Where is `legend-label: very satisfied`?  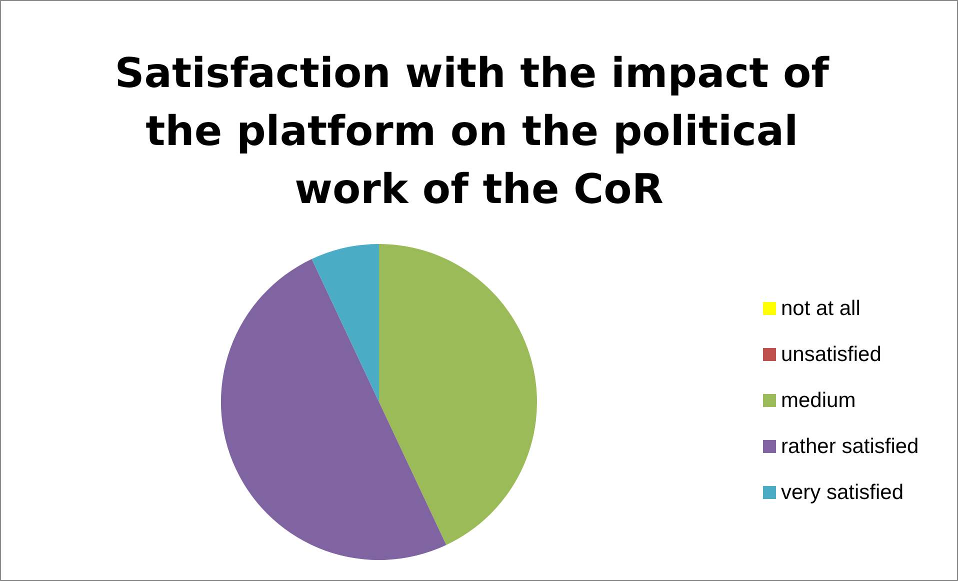
legend-label: very satisfied is located at coordinates (842, 492).